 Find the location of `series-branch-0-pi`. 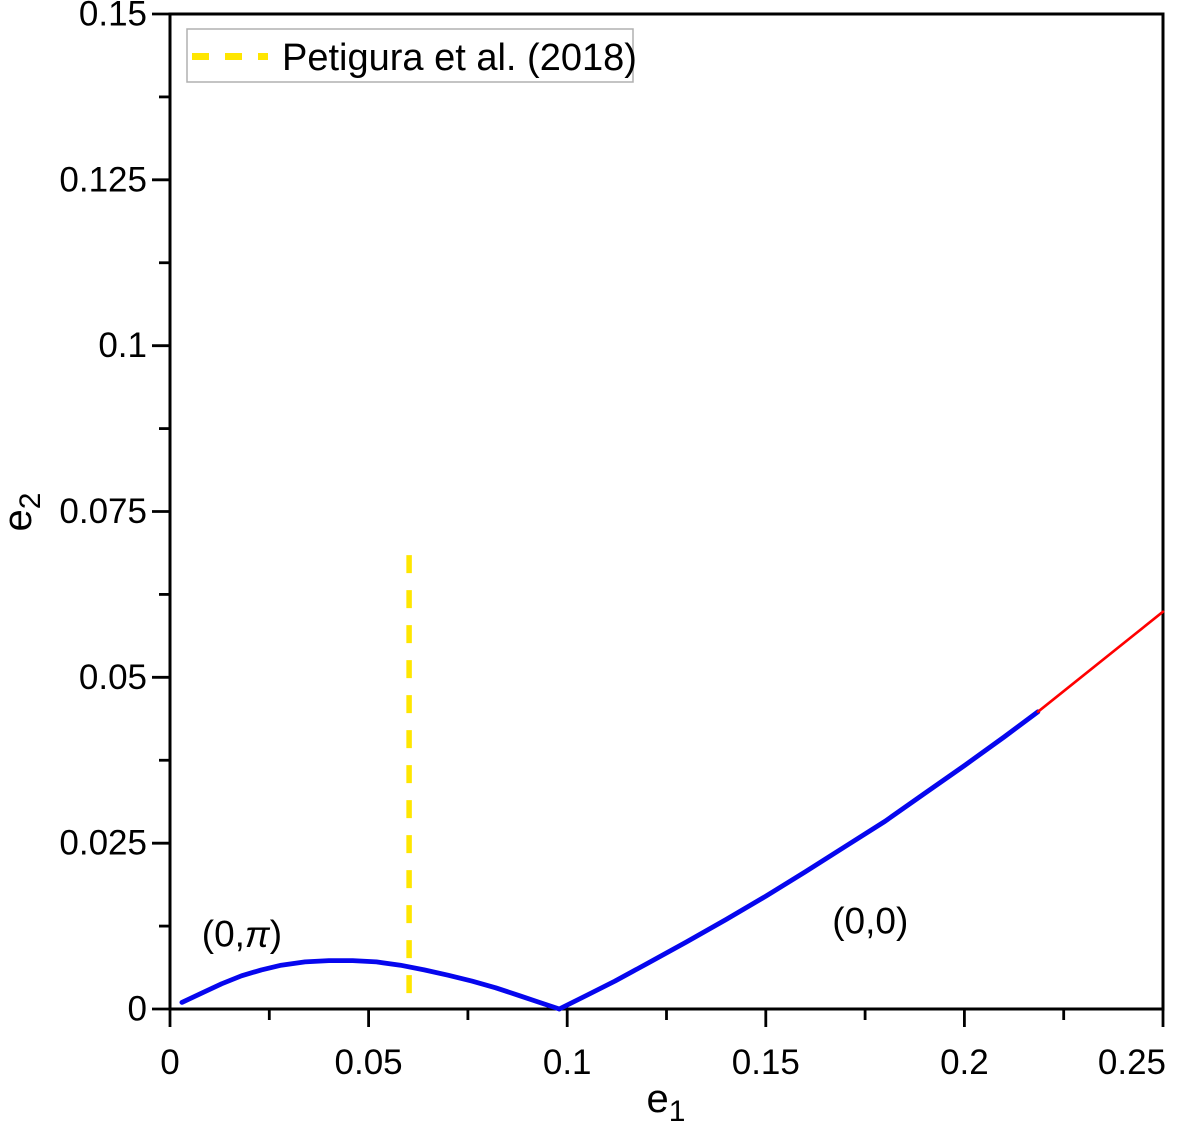

series-branch-0-pi is located at coordinates (370, 985).